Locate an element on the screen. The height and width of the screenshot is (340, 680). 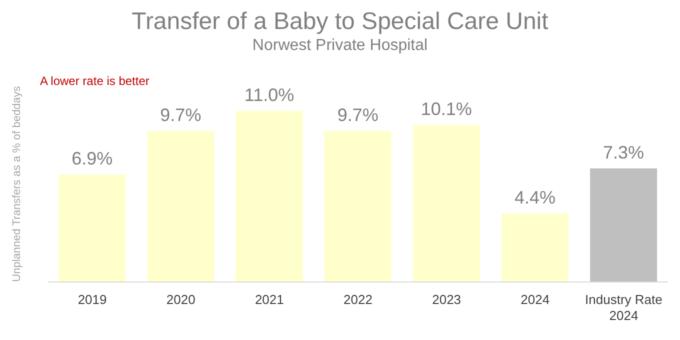
x-tick-label: 2022 is located at coordinates (358, 299).